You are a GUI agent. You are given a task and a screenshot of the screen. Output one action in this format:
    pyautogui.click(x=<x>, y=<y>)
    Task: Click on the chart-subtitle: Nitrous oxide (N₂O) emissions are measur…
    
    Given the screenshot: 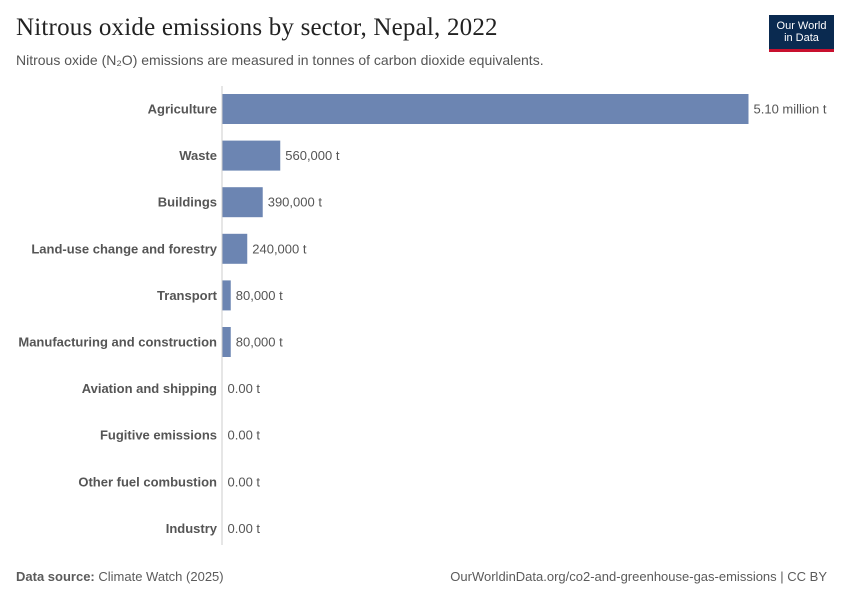 What is the action you would take?
    pyautogui.click(x=280, y=60)
    